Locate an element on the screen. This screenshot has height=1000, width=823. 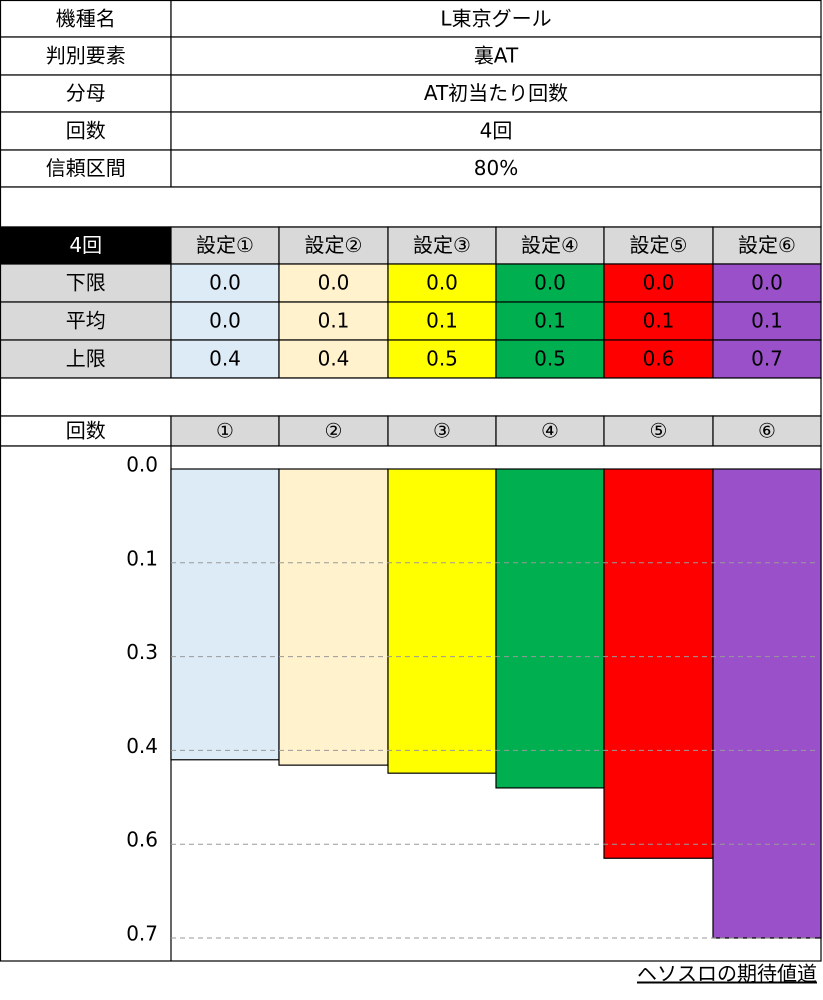
x-tick-label: ④ is located at coordinates (550, 431).